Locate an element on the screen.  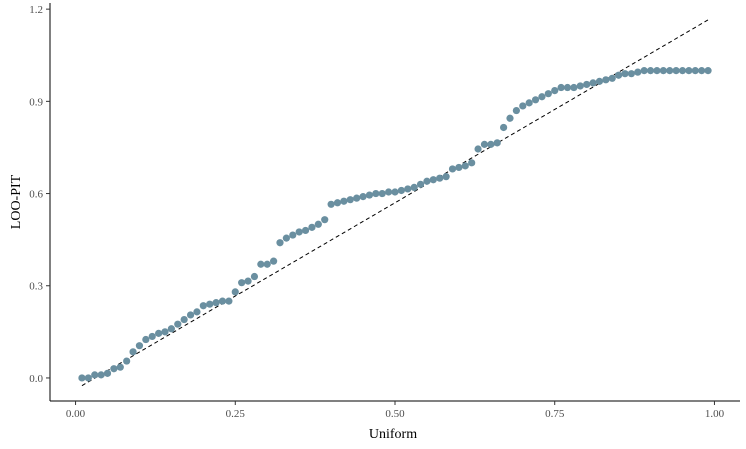
y-ticks: 0.0 0.3 0.6 0.9 1.2 is located at coordinates (39, 194).